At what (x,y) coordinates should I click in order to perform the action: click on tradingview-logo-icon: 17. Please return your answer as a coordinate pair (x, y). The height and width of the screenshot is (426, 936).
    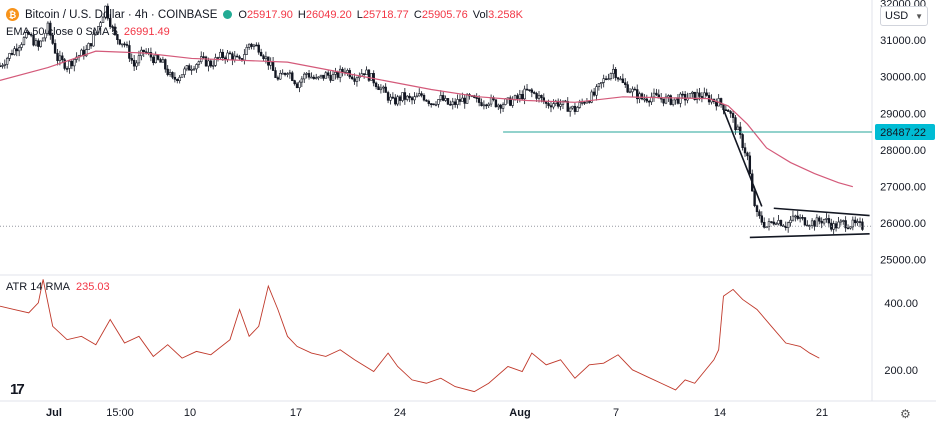
    Looking at the image, I should click on (17, 389).